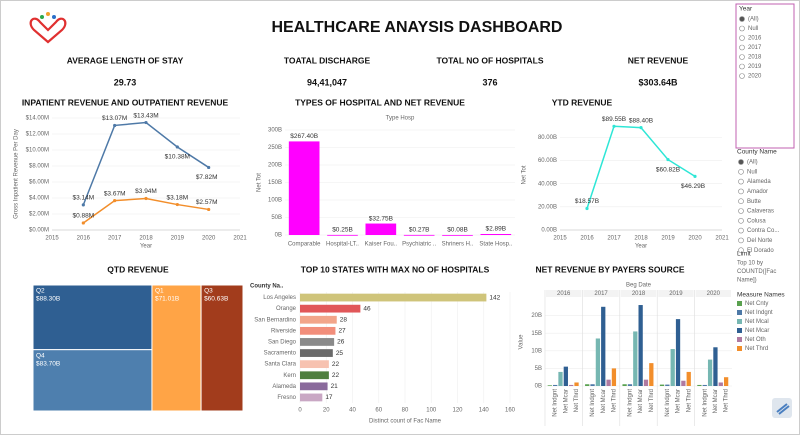 The width and height of the screenshot is (800, 435). I want to click on data-label: $0.27B, so click(419, 230).